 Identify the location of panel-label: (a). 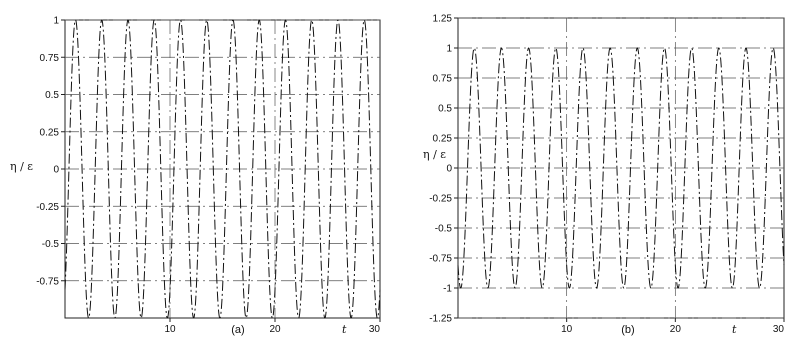
(237, 330).